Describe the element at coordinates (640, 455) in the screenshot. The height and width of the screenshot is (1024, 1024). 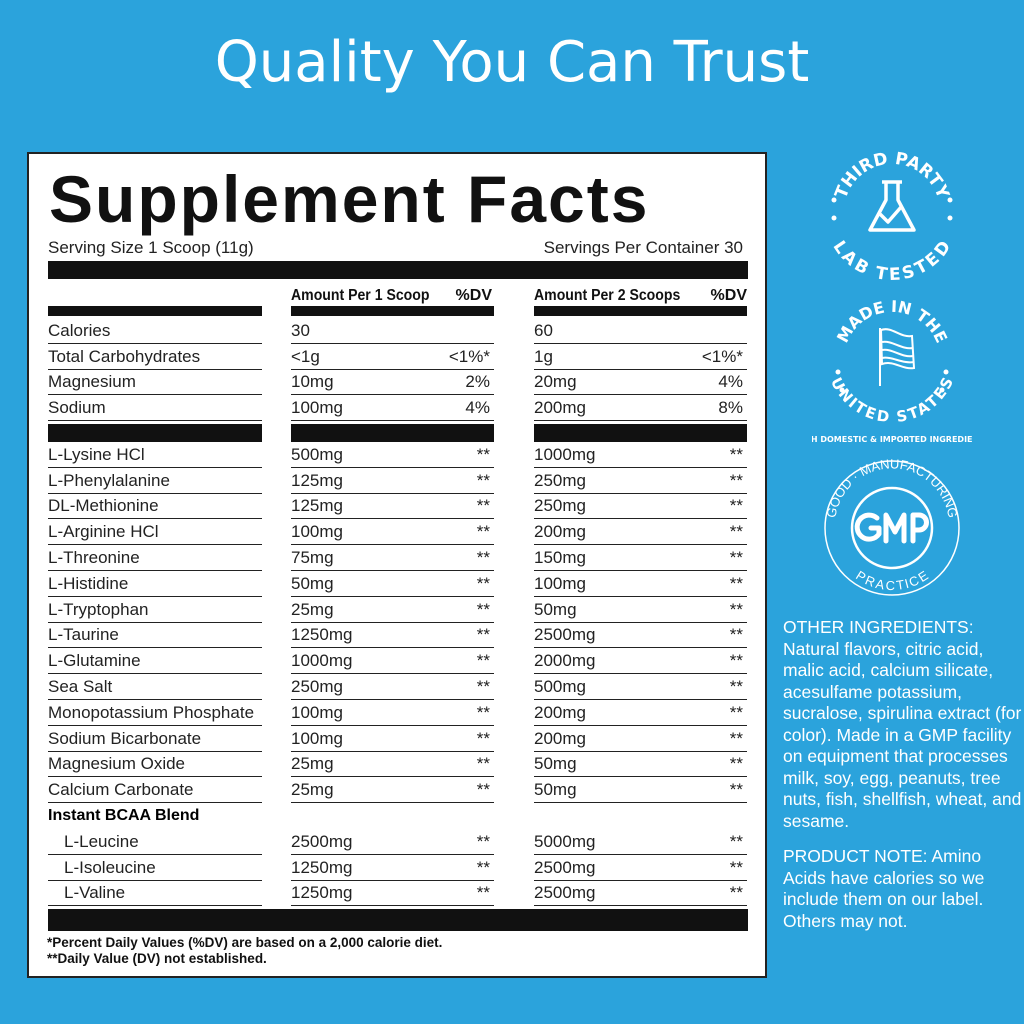
I see `table-cell: 1000mg **` at that location.